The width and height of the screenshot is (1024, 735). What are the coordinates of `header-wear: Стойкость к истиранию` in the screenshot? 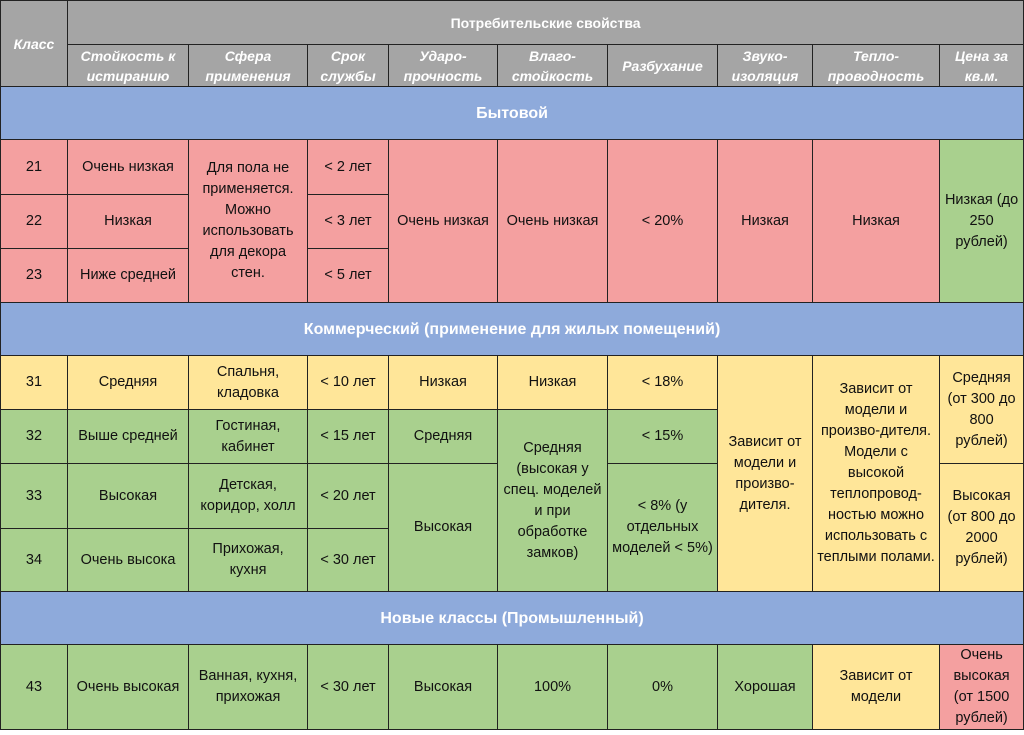 It's located at (128, 65).